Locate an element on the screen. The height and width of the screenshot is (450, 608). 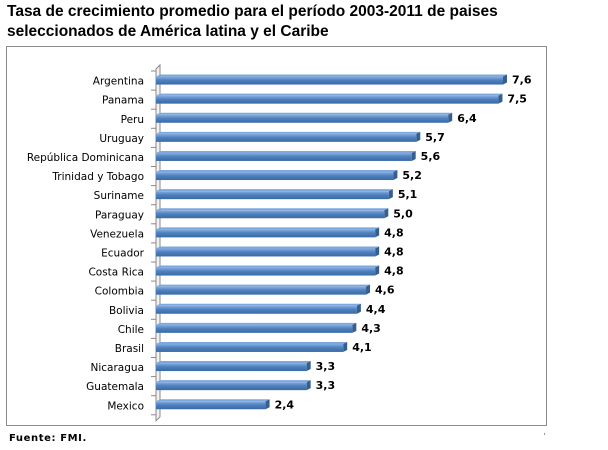
category-label: República Dominicana is located at coordinates (85, 158).